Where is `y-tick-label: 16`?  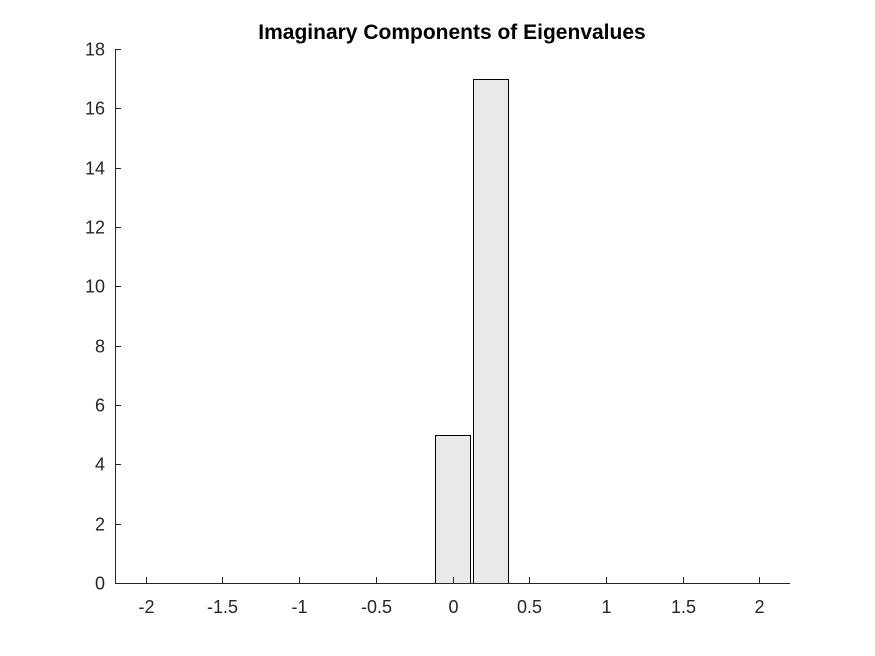
y-tick-label: 16 is located at coordinates (95, 109).